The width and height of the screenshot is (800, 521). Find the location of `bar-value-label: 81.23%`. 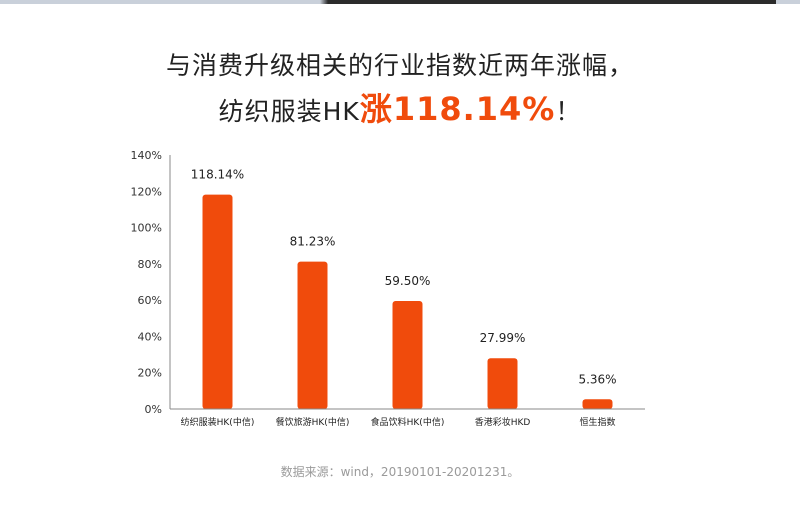

bar-value-label: 81.23% is located at coordinates (313, 242).